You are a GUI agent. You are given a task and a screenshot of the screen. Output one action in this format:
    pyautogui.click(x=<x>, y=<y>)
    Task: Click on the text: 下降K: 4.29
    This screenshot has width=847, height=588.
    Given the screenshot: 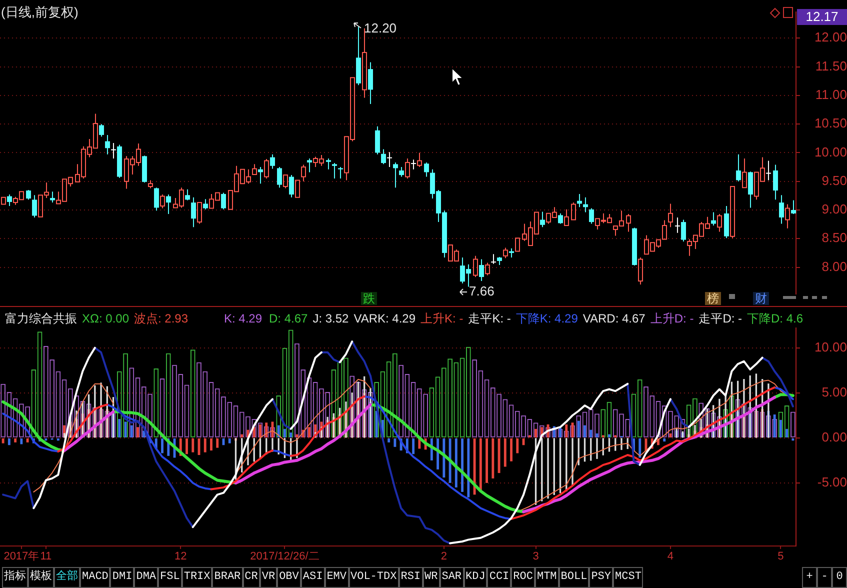 What is the action you would take?
    pyautogui.click(x=547, y=318)
    